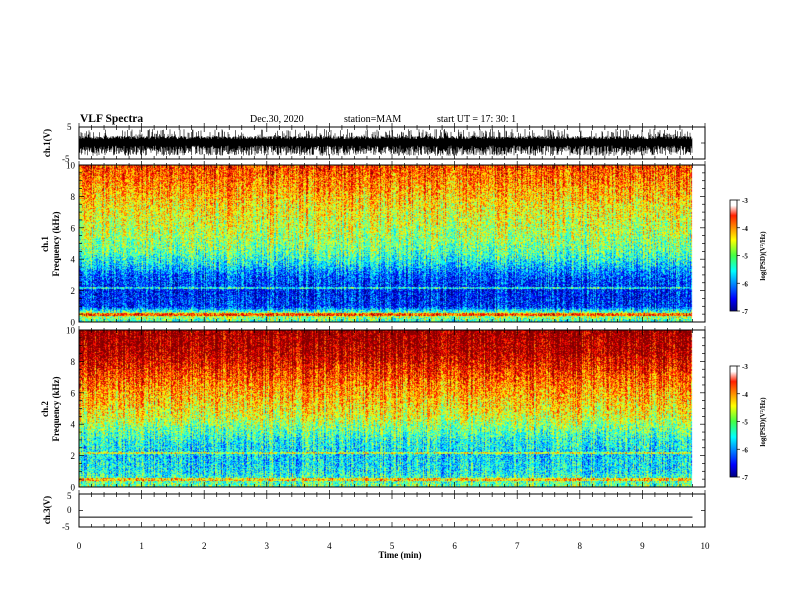 The height and width of the screenshot is (612, 792). I want to click on ch1-colorbar-gradient, so click(733, 255).